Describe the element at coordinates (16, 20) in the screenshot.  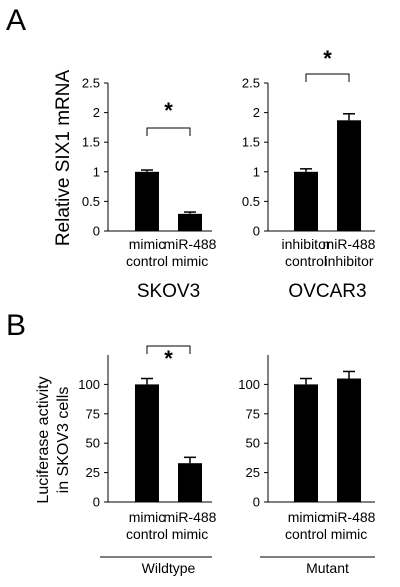
I see `panel-a-letter: A` at that location.